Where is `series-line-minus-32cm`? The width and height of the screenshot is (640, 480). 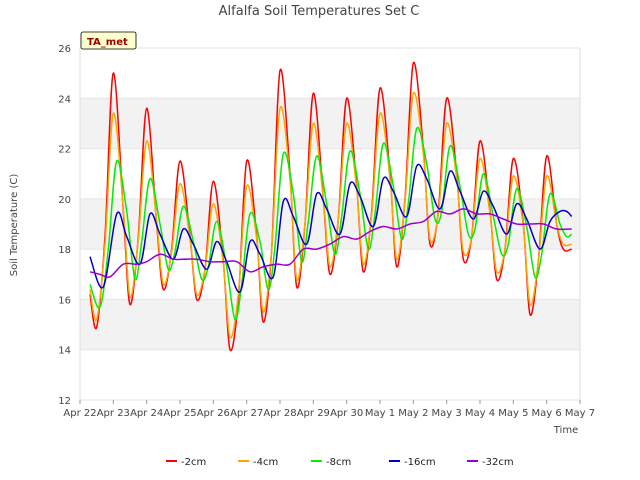 series-line-minus-32cm is located at coordinates (330, 243).